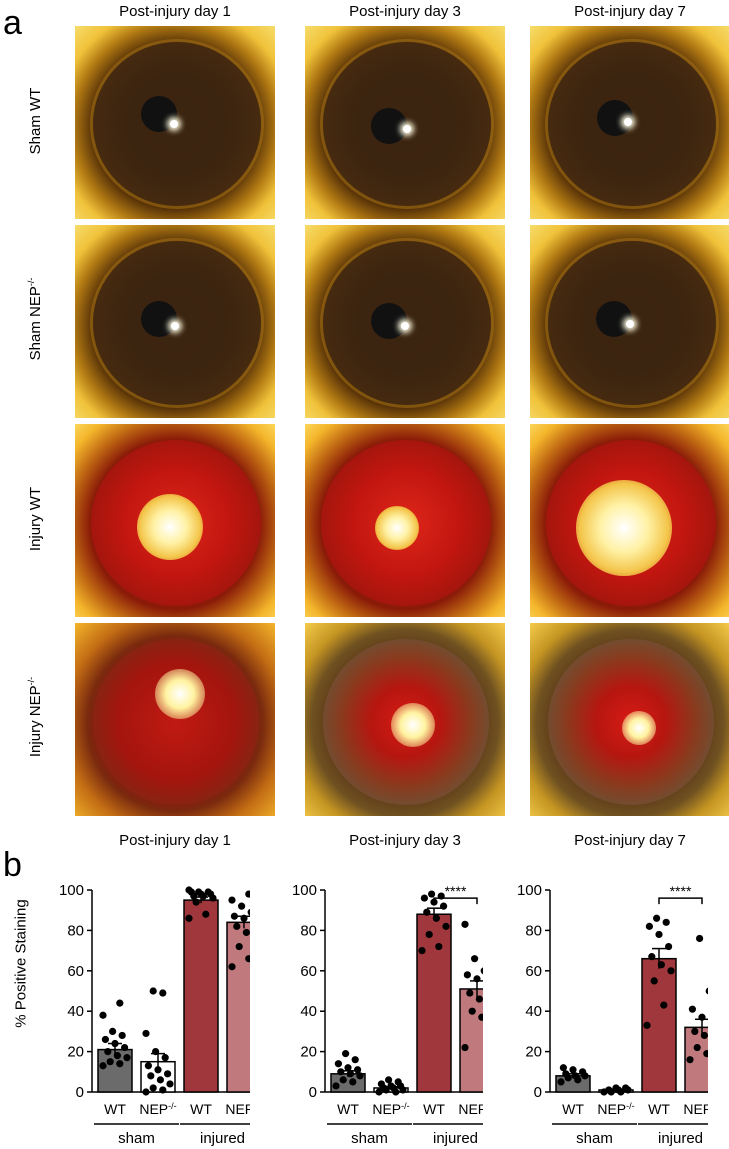 The width and height of the screenshot is (729, 1149). Describe the element at coordinates (201, 996) in the screenshot. I see `bar` at that location.